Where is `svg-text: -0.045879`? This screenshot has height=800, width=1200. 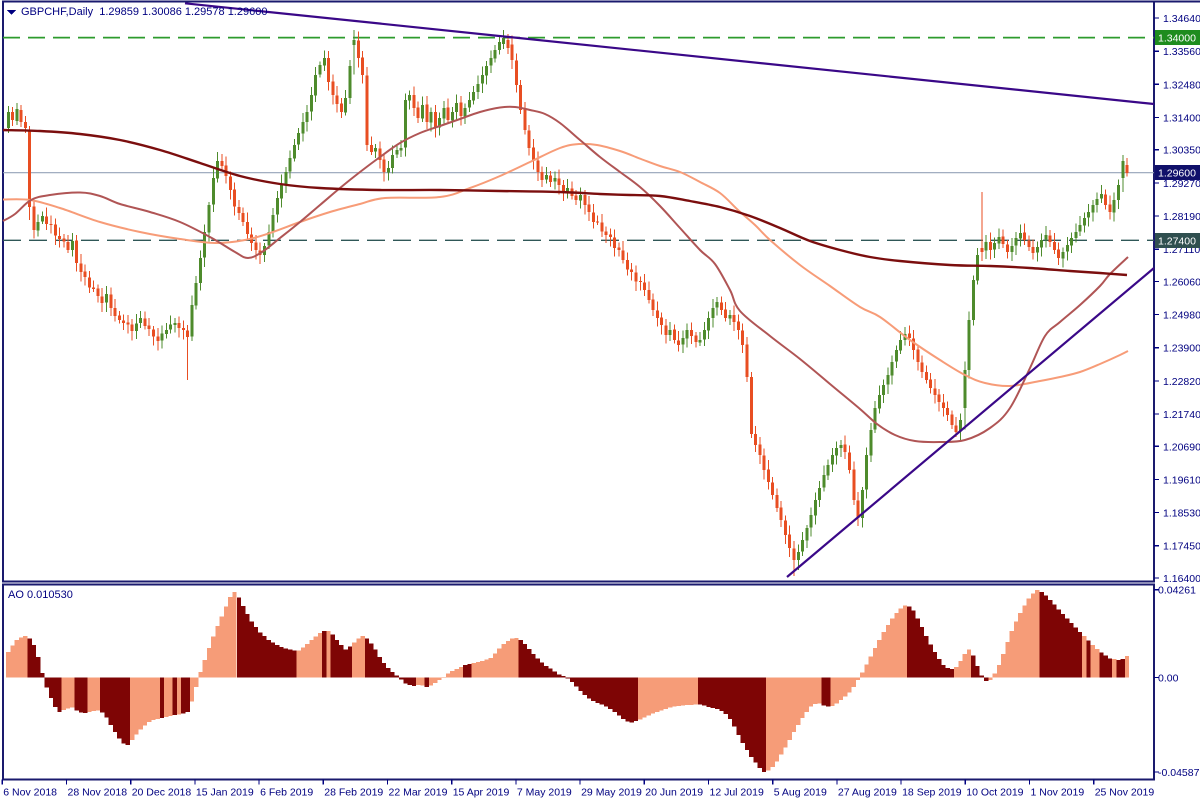
svg-text: -0.045879 is located at coordinates (1179, 773).